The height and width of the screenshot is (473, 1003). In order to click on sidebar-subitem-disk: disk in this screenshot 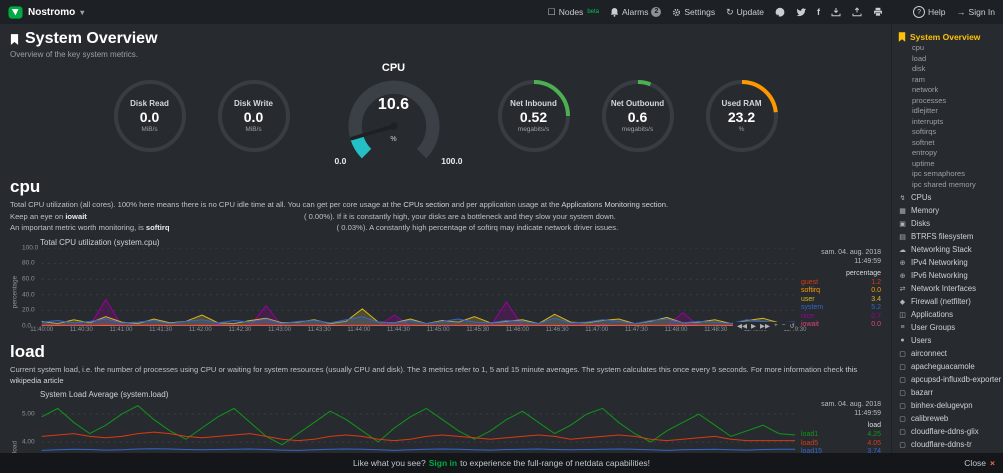, I will do `click(919, 68)`.